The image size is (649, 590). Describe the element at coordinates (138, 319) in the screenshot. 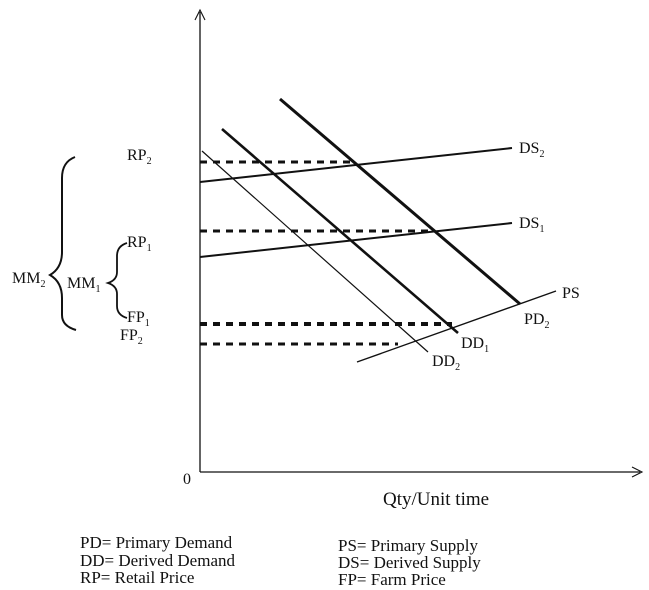

I see `fp1-label: FP1` at that location.